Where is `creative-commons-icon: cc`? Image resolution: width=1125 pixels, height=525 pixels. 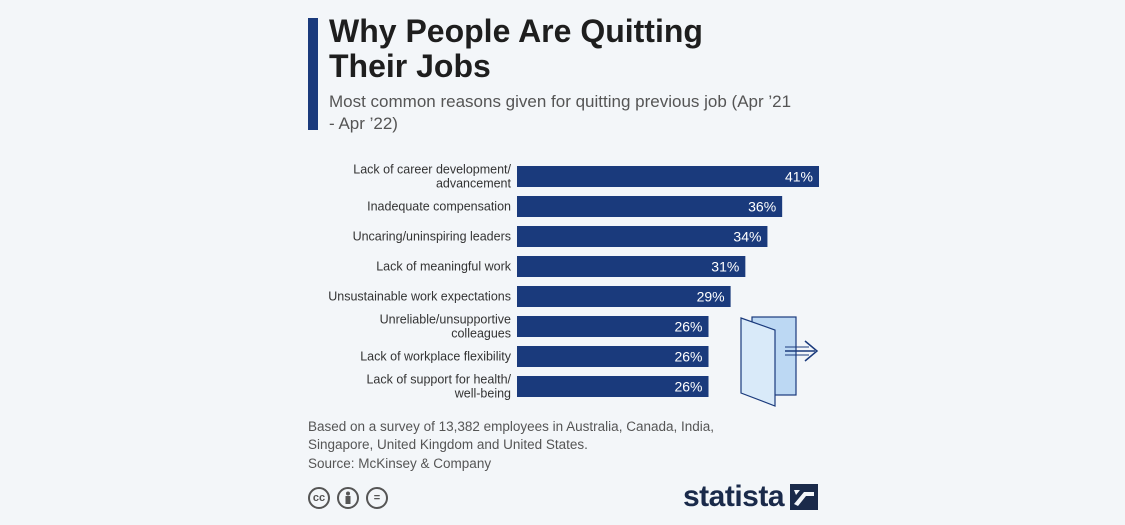 creative-commons-icon: cc is located at coordinates (319, 498).